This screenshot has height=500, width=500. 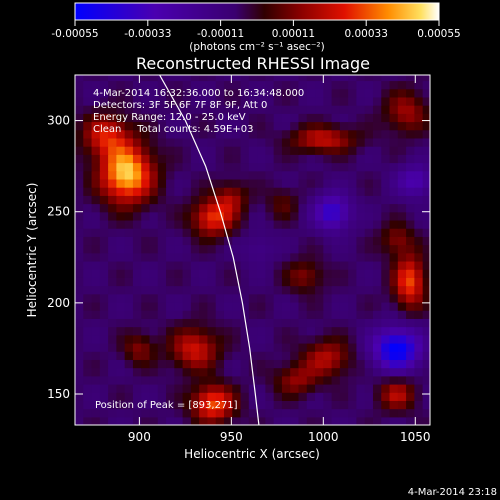 What do you see at coordinates (415, 437) in the screenshot?
I see `x-tick-label: 1050` at bounding box center [415, 437].